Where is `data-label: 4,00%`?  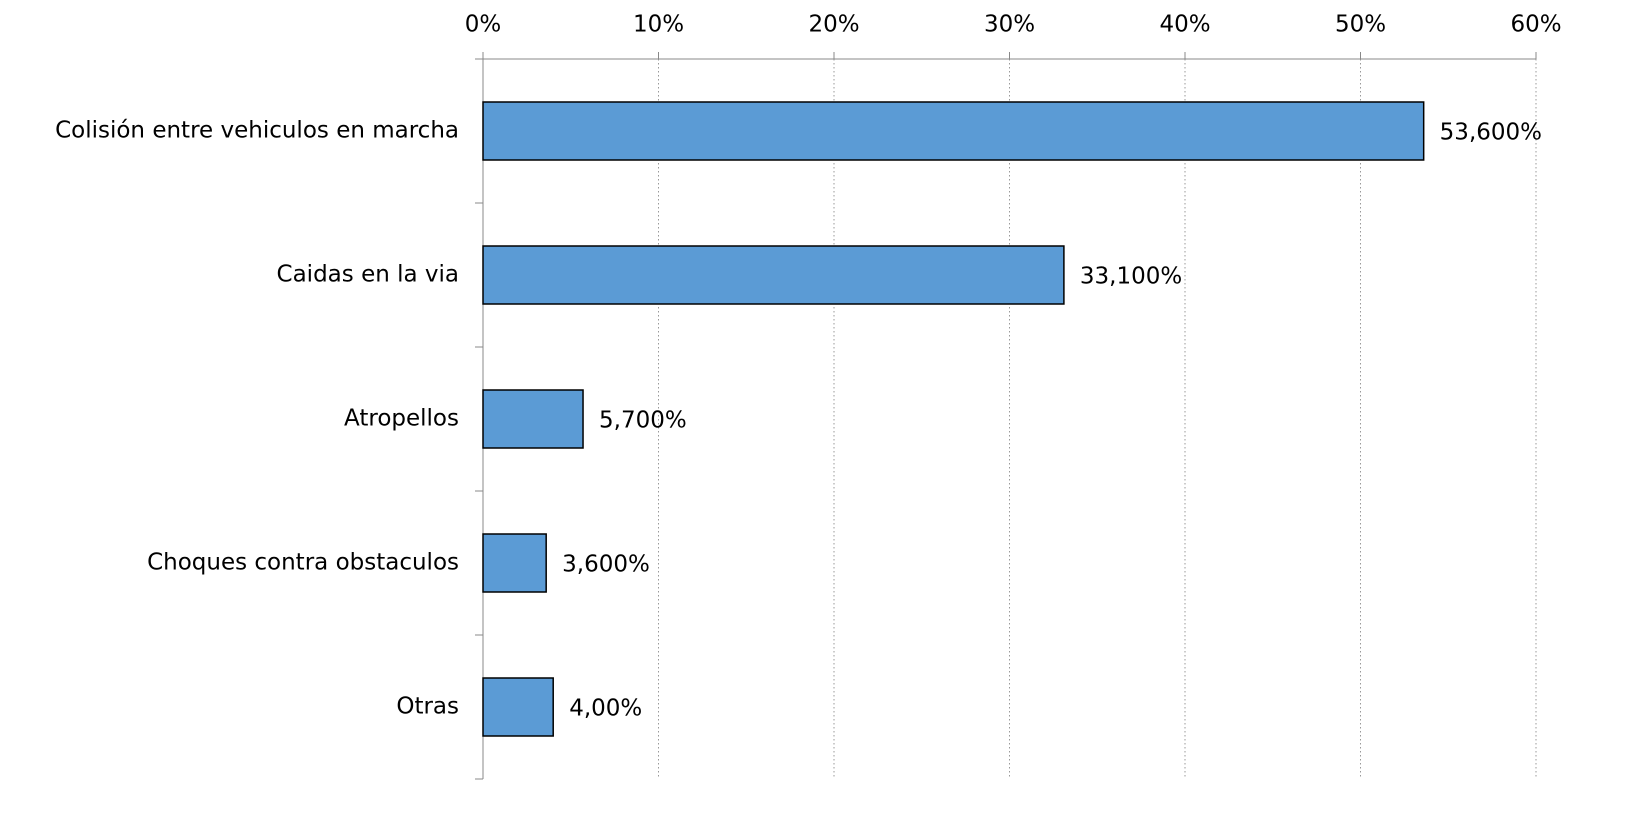
data-label: 4,00% is located at coordinates (605, 709).